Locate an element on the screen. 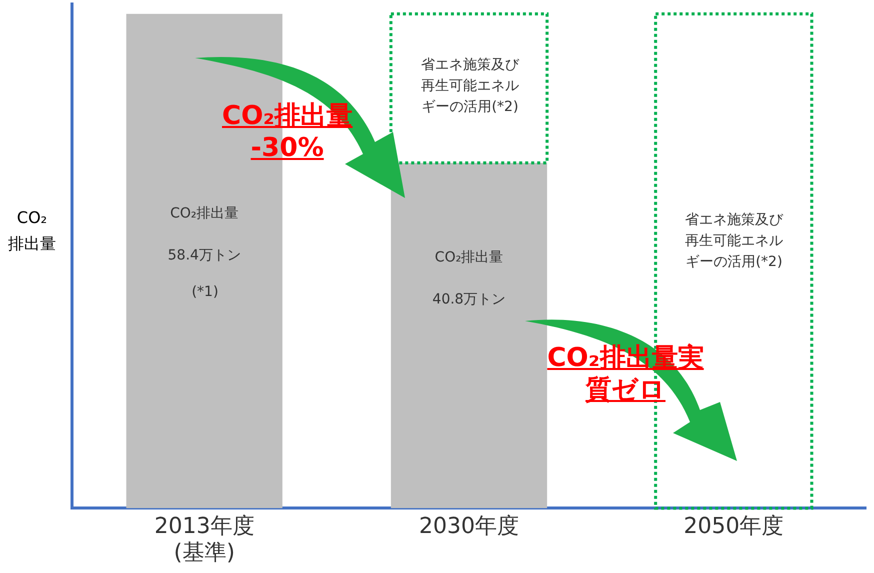 This screenshot has height=573, width=874. data-label: 58.4万トン is located at coordinates (204, 256).